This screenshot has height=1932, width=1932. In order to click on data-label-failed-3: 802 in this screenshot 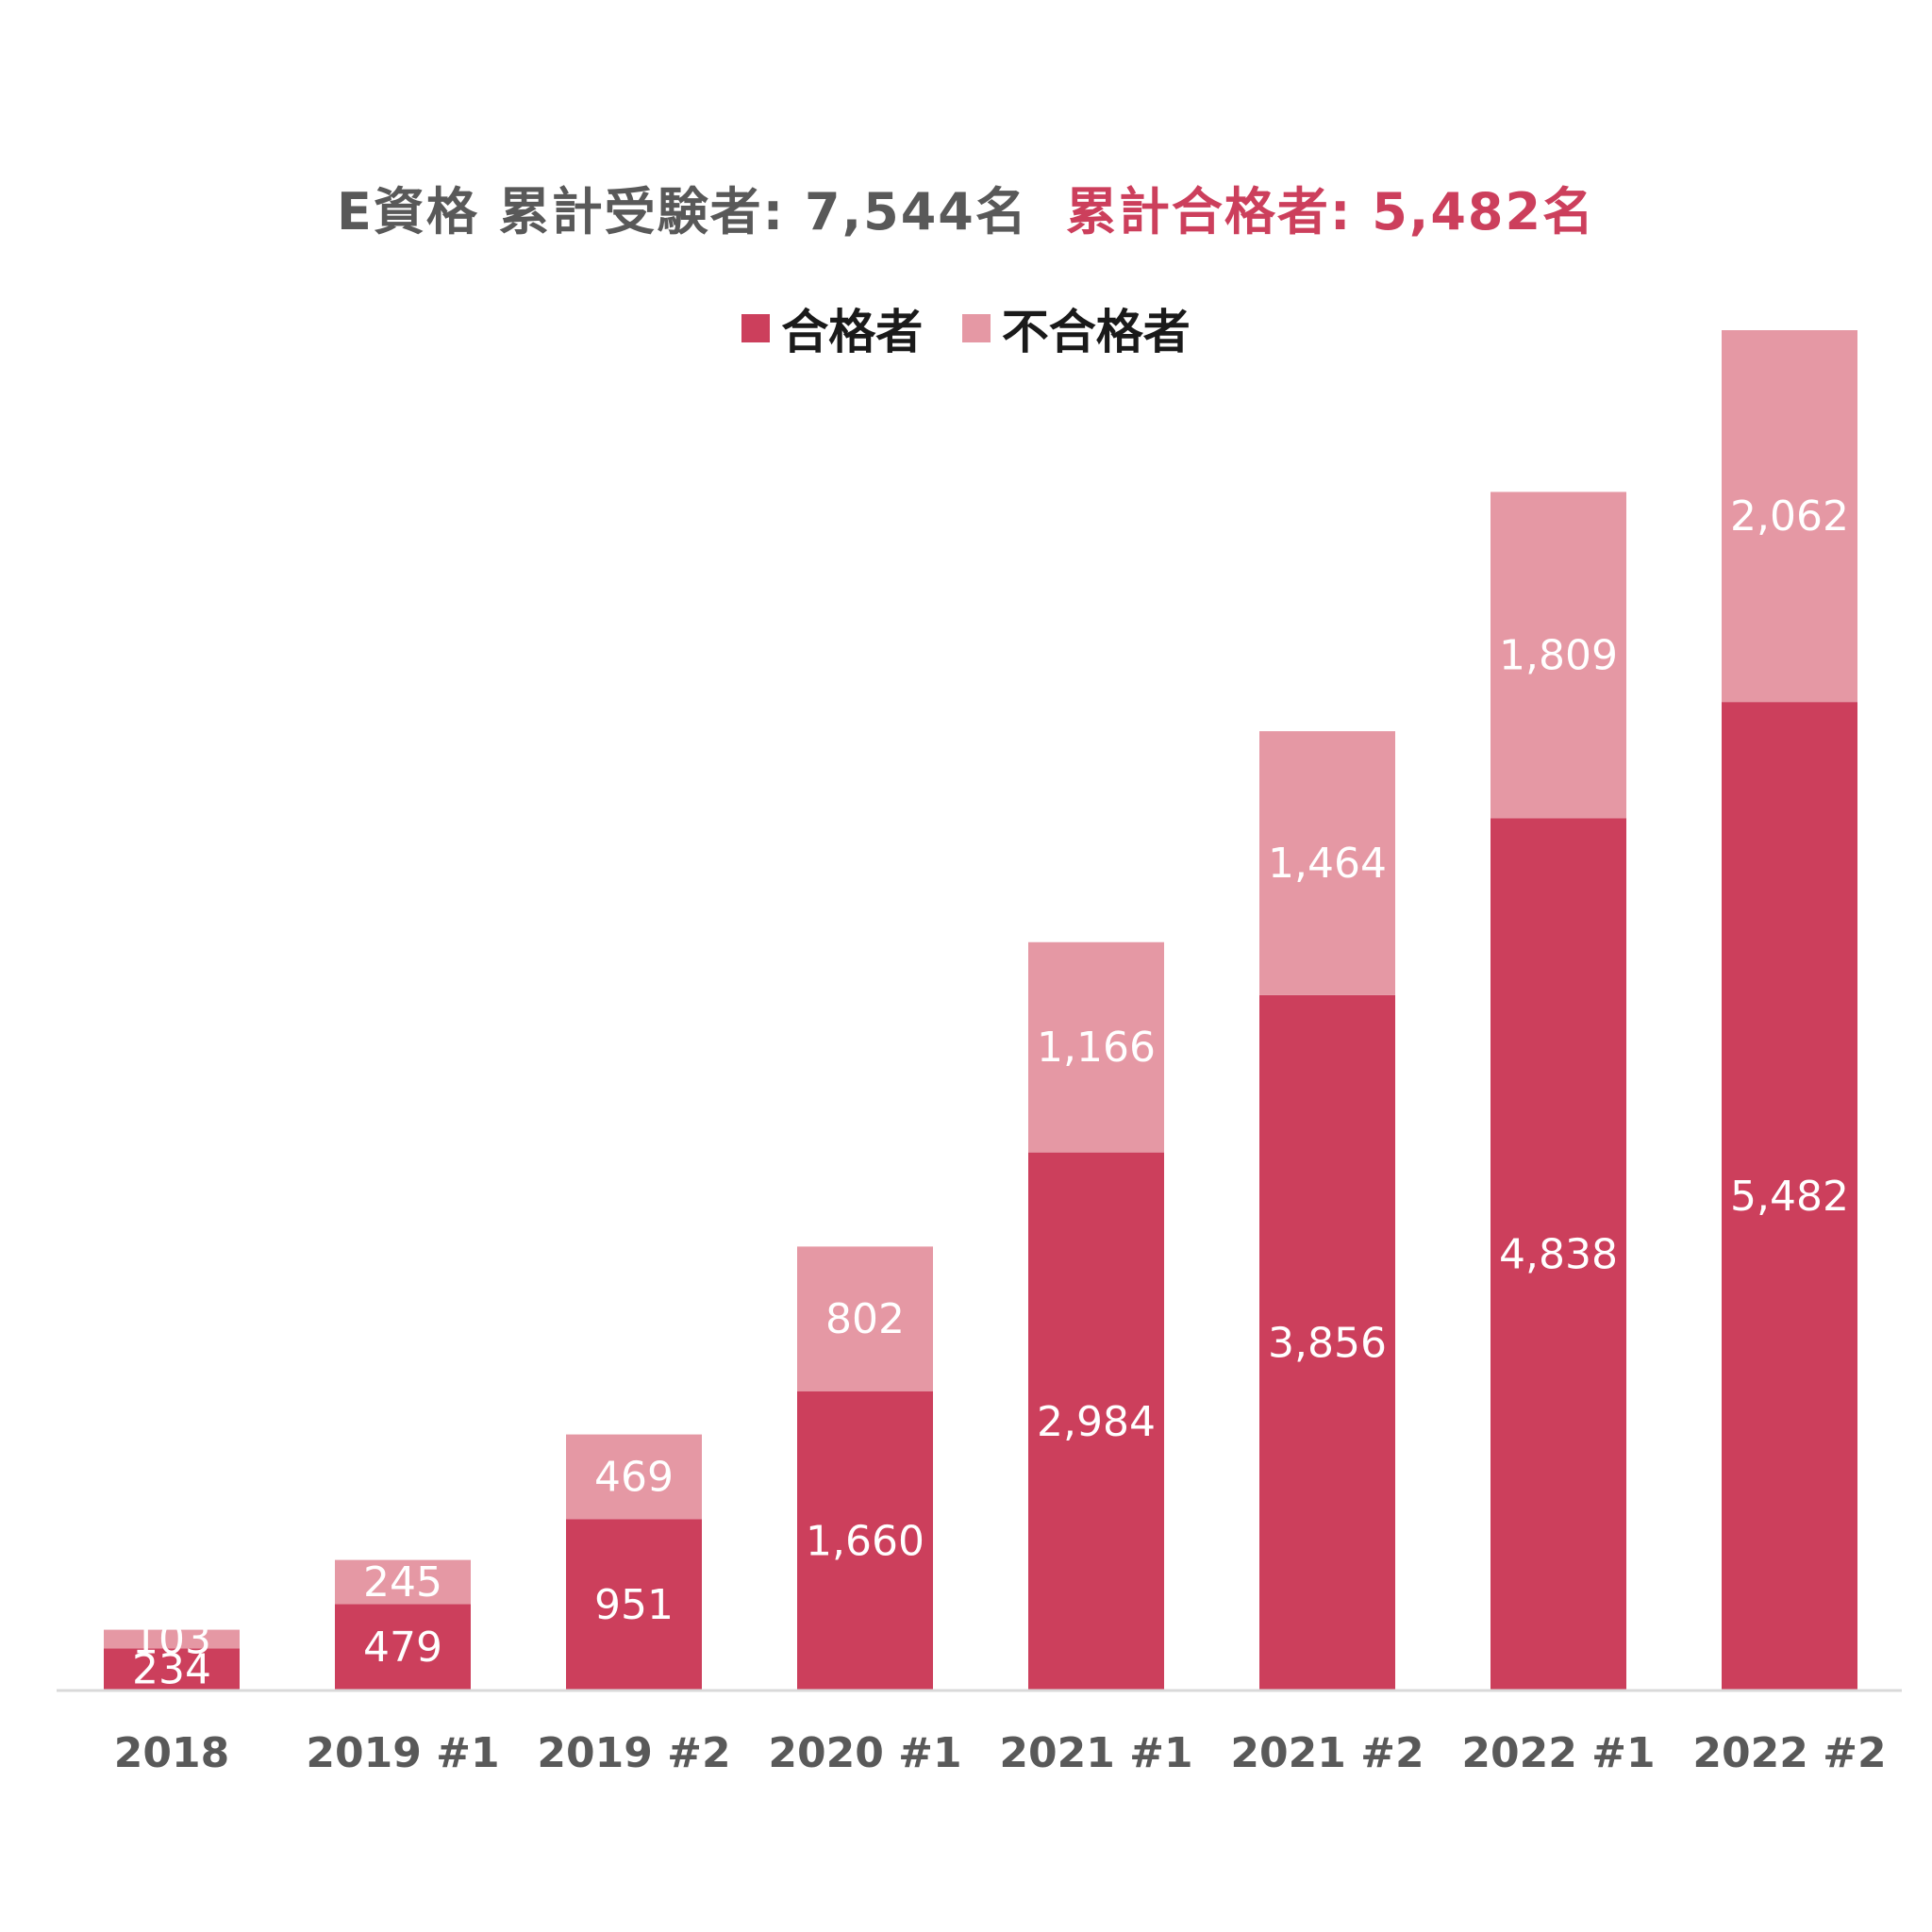, I will do `click(865, 1319)`.